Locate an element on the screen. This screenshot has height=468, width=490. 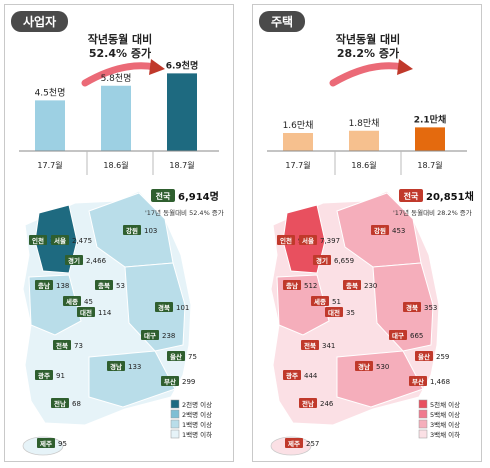
region-name: 울산 is located at coordinates (176, 356).